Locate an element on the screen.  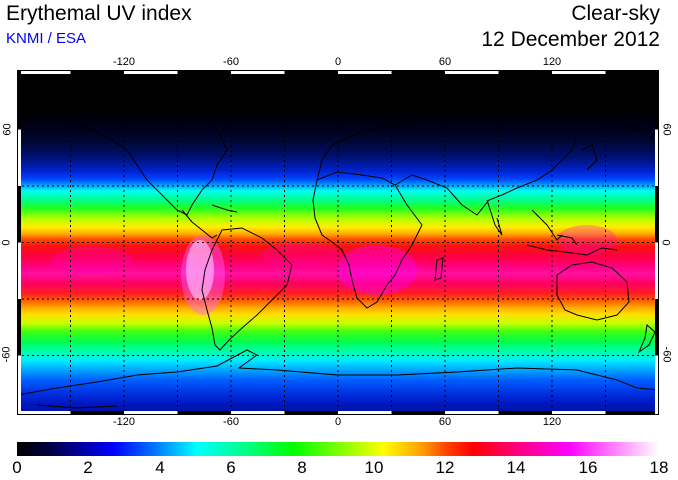
lon-label-top: 0 is located at coordinates (338, 62).